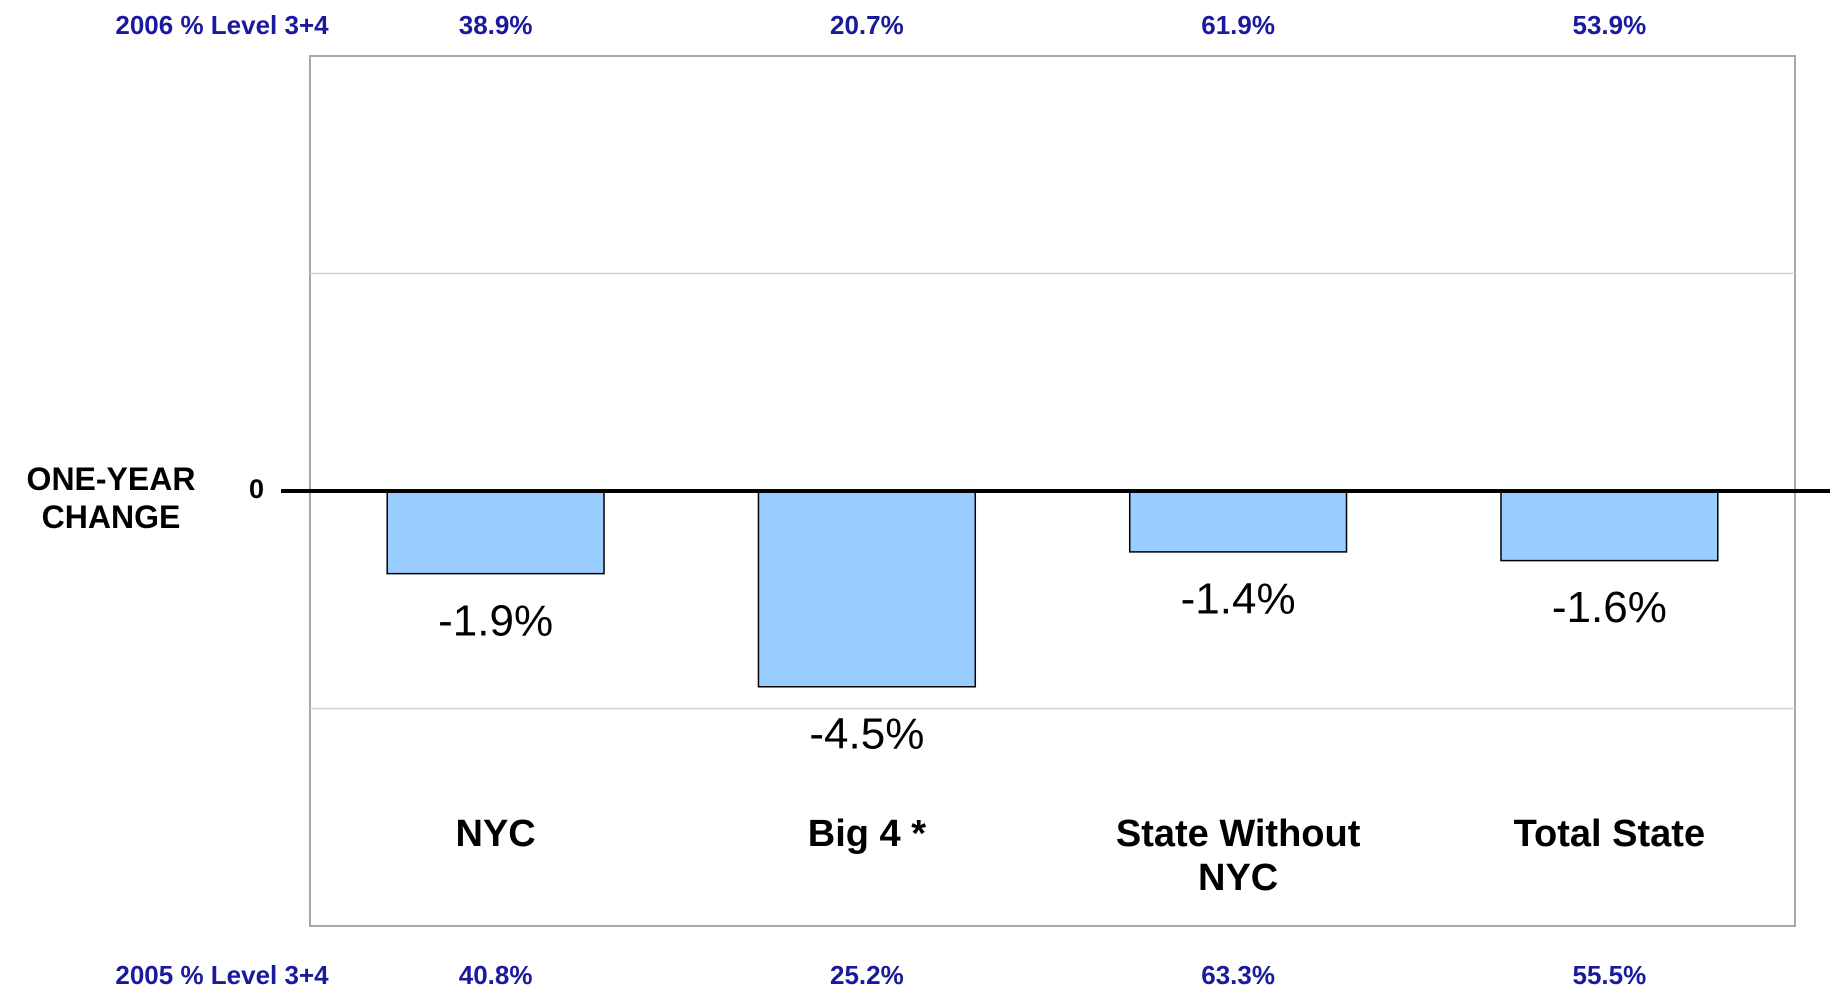 The height and width of the screenshot is (998, 1830). Describe the element at coordinates (495, 975) in the screenshot. I see `bottom-row-value: 40.8%` at that location.